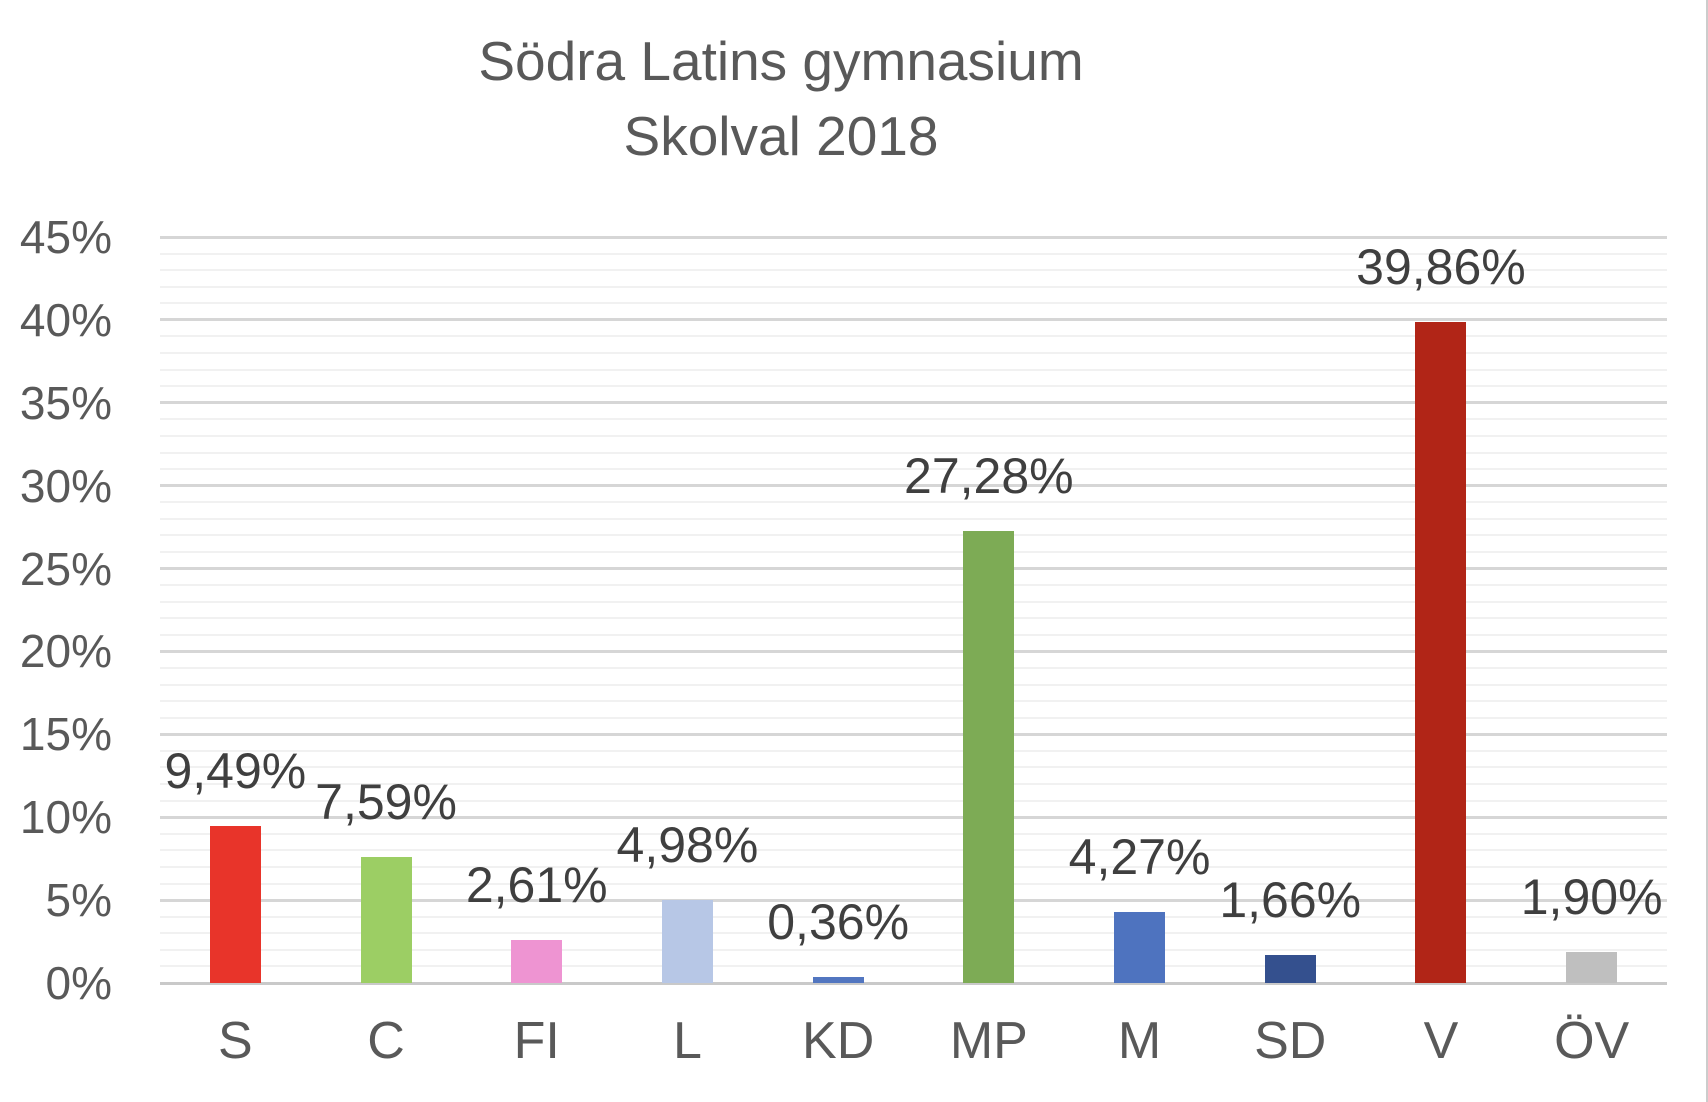 The image size is (1708, 1102). What do you see at coordinates (1290, 969) in the screenshot?
I see `bar-SD` at bounding box center [1290, 969].